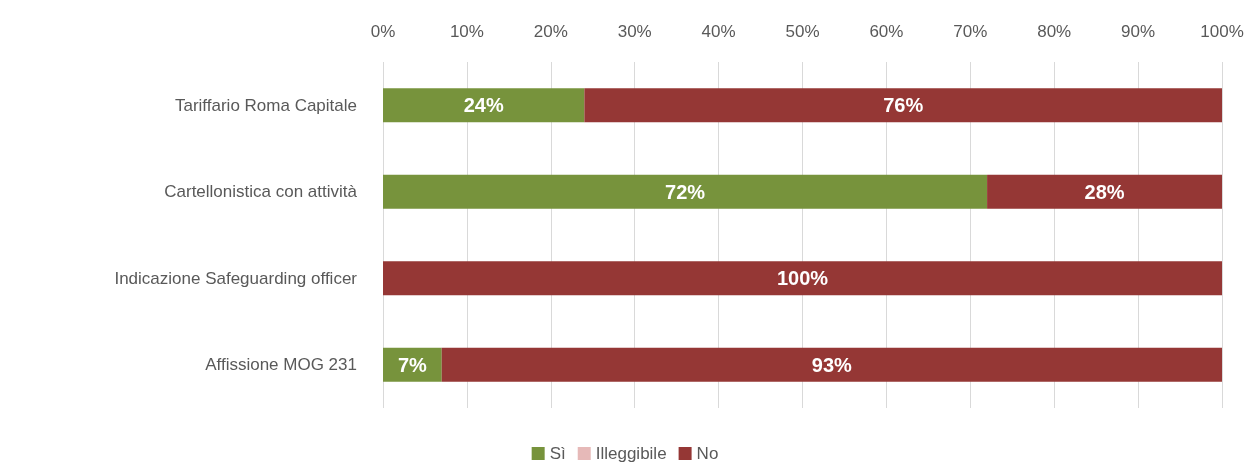  I want to click on x-tick-label: 30%, so click(634, 31).